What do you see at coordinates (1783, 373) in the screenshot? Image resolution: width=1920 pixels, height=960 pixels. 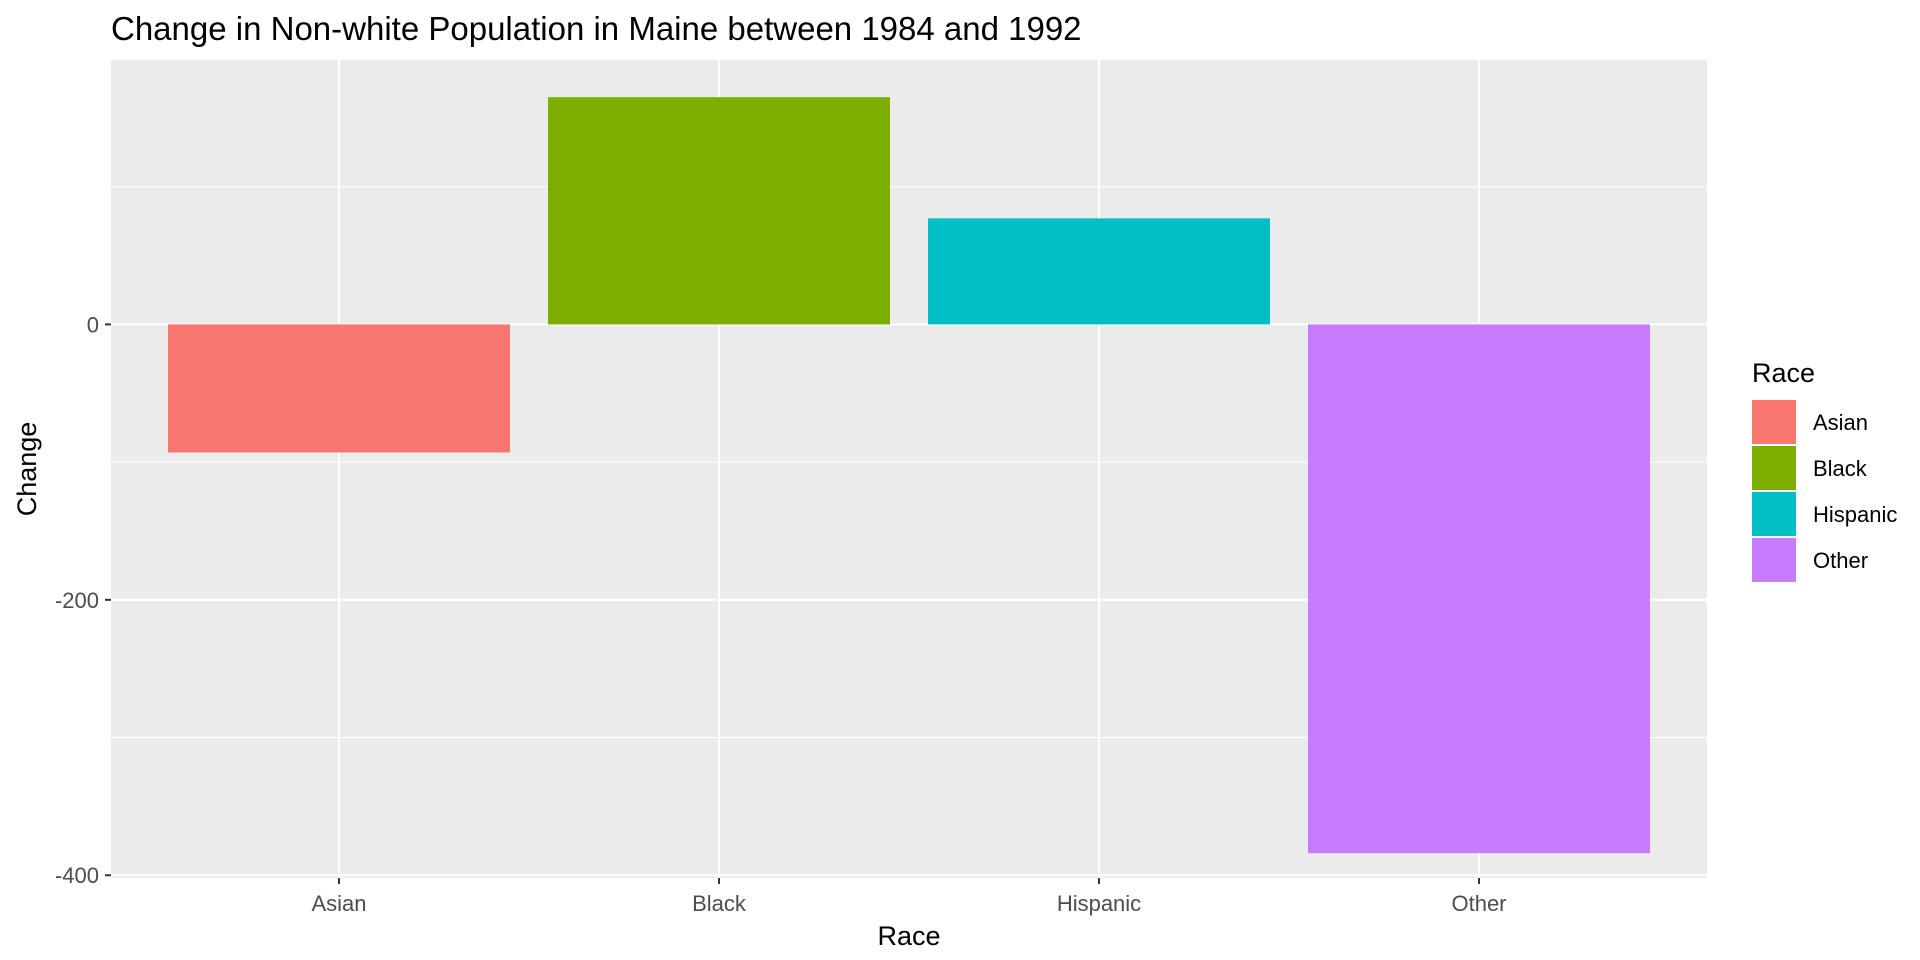 I see `legend-title: Race` at bounding box center [1783, 373].